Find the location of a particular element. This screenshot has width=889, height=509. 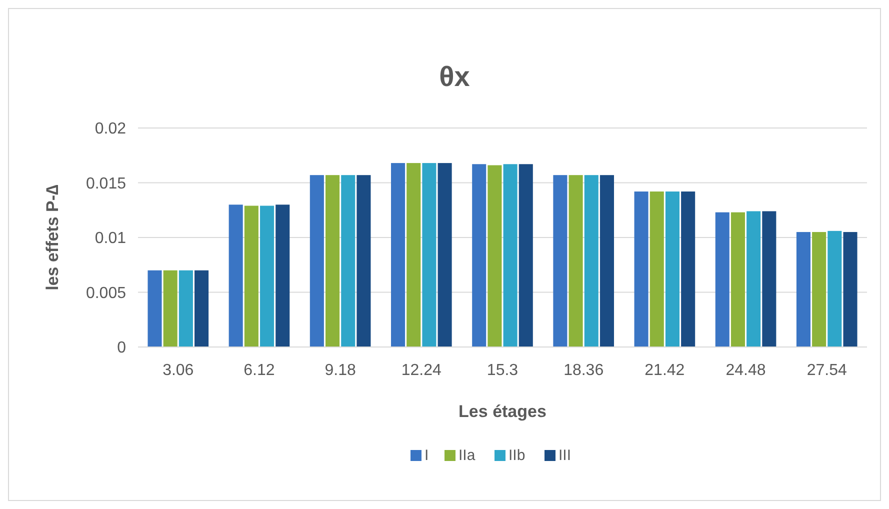

x-tick-label: 9.18 is located at coordinates (340, 370).